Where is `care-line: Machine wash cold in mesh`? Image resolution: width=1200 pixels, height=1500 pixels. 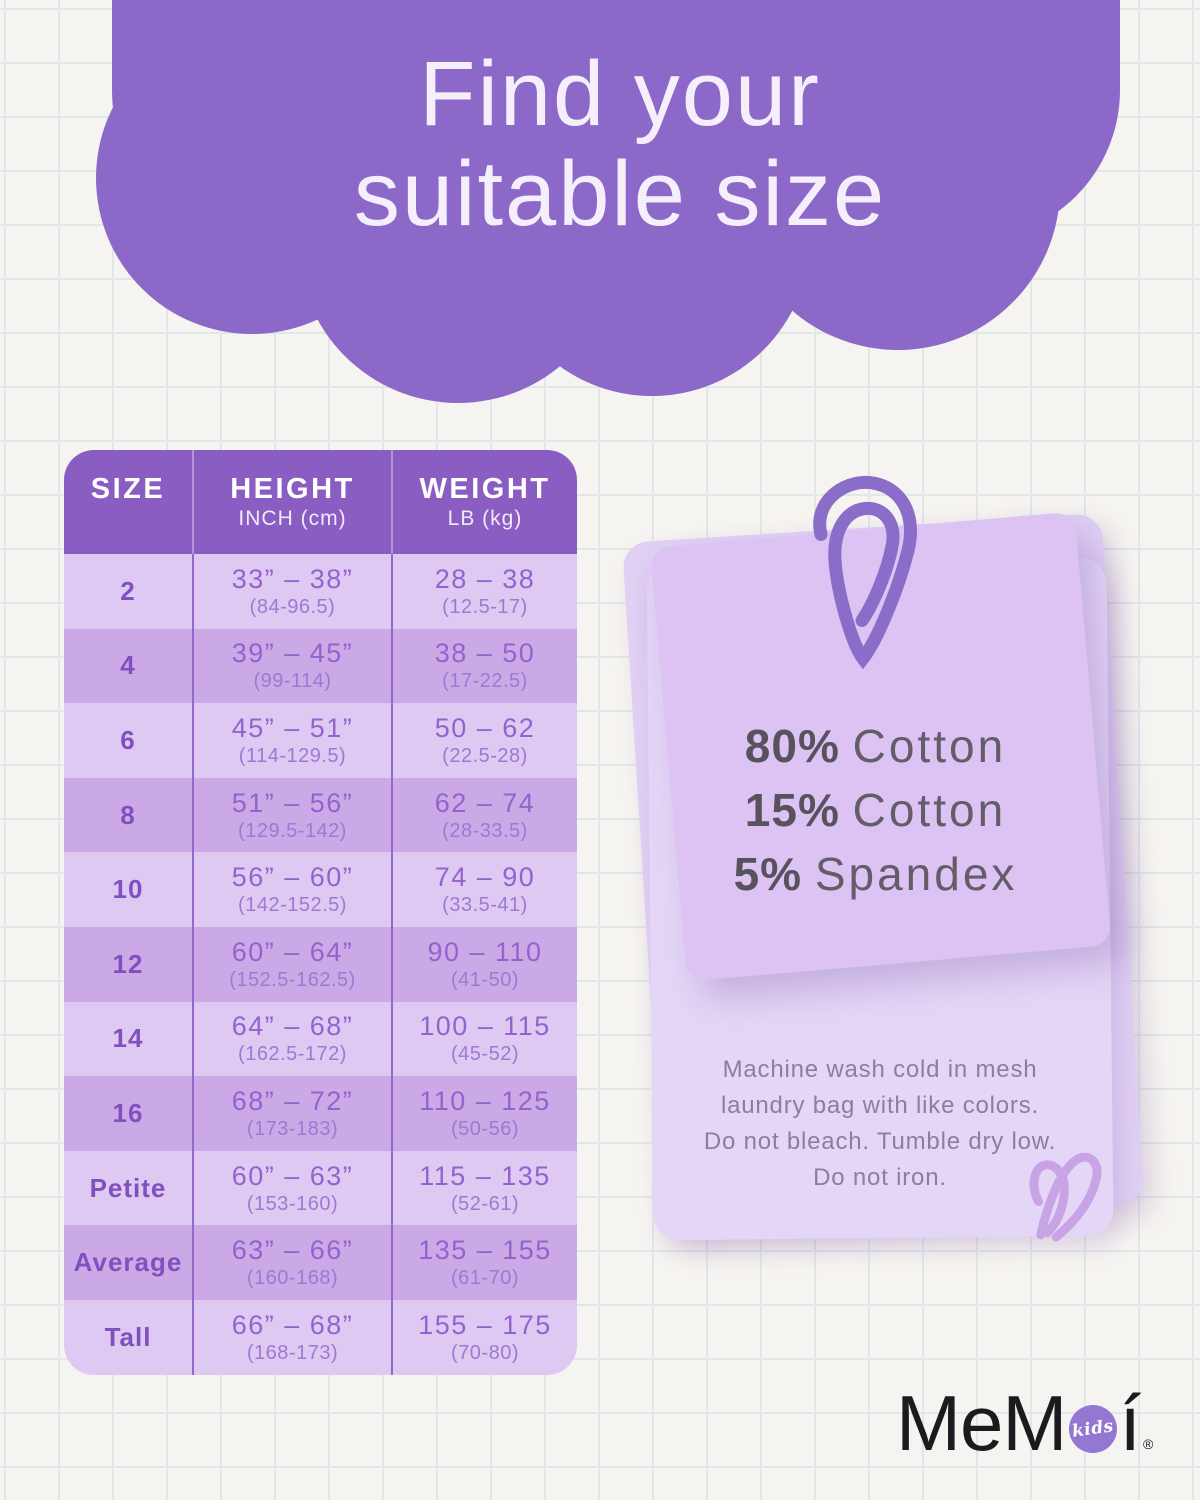 care-line: Machine wash cold in mesh is located at coordinates (880, 1069).